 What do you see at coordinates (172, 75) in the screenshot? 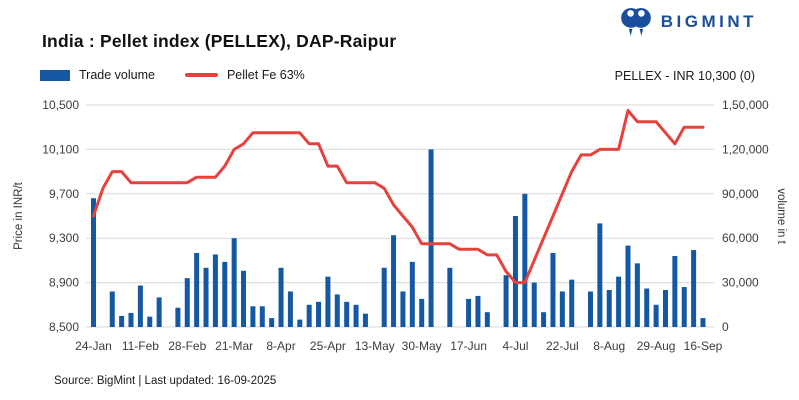
I see `legend: Trade volume Pellet Fe 63%` at bounding box center [172, 75].